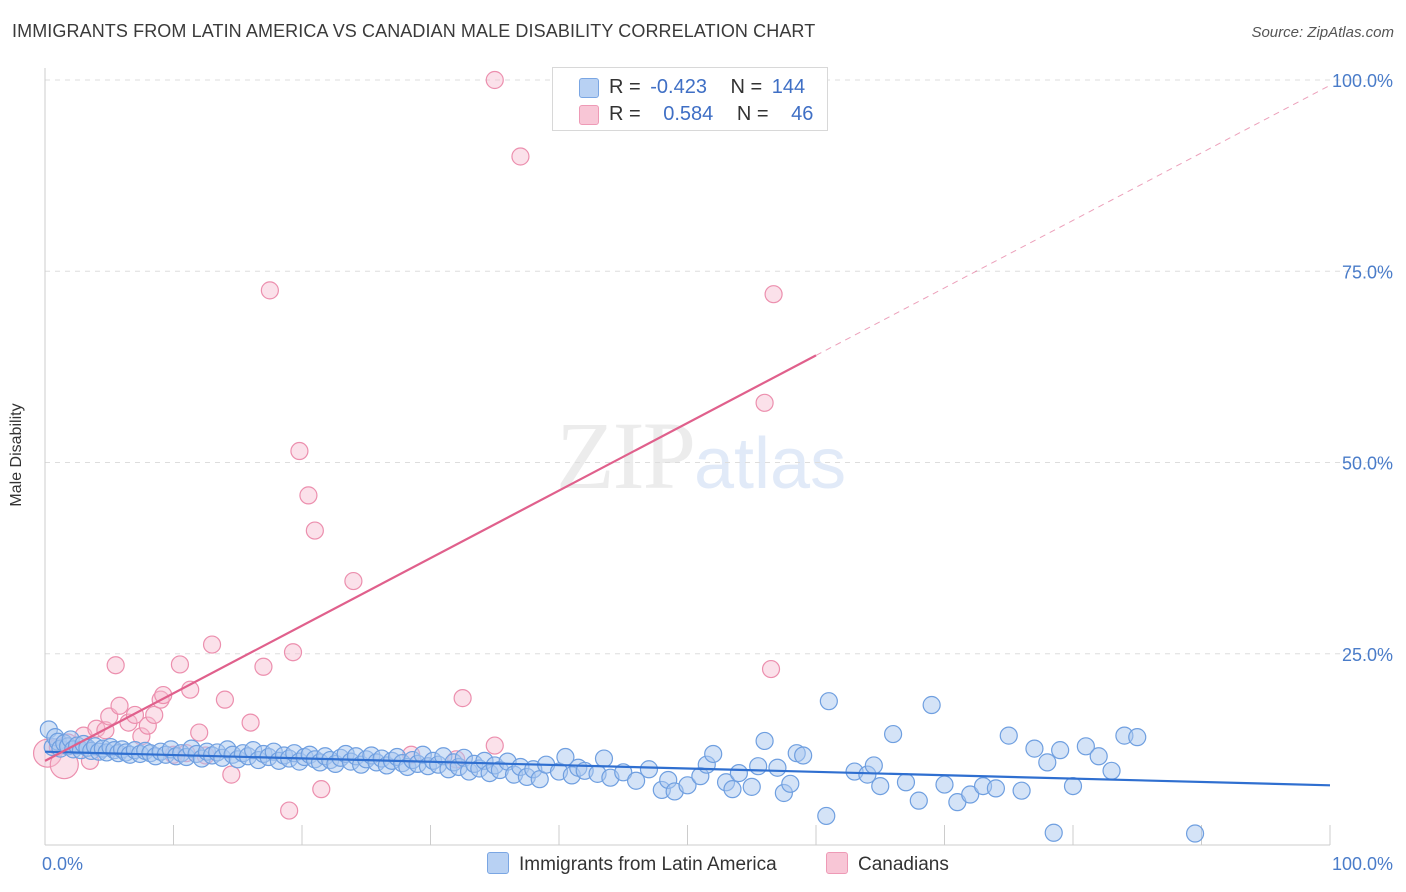  I want to click on r-value: -0.423, so click(678, 87).